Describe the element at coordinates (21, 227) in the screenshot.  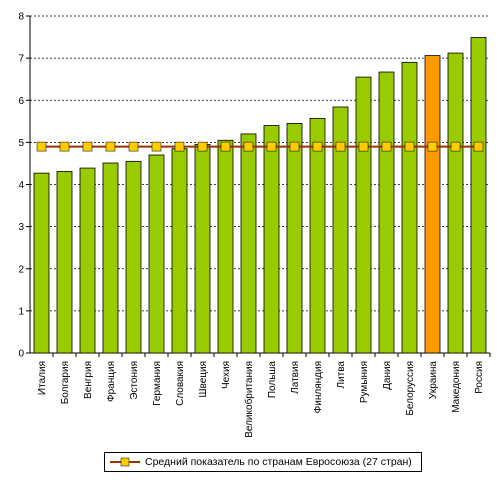
I see `y-tick-label: 3` at that location.